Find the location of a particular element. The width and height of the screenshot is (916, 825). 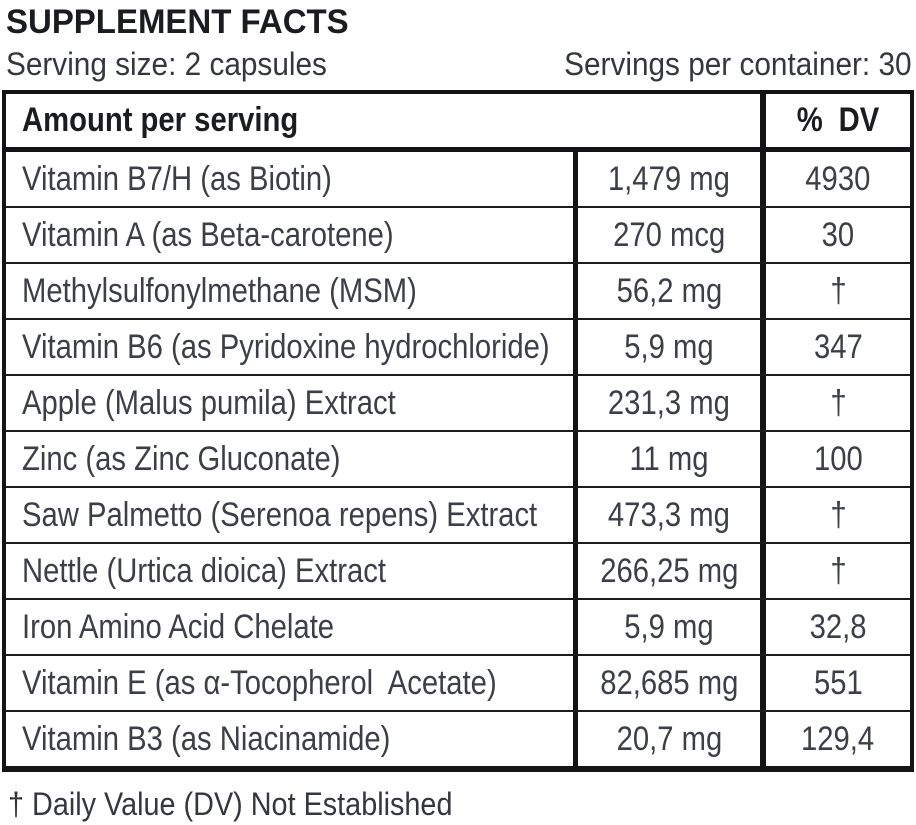

ingredient-dv: 30 is located at coordinates (835, 235).